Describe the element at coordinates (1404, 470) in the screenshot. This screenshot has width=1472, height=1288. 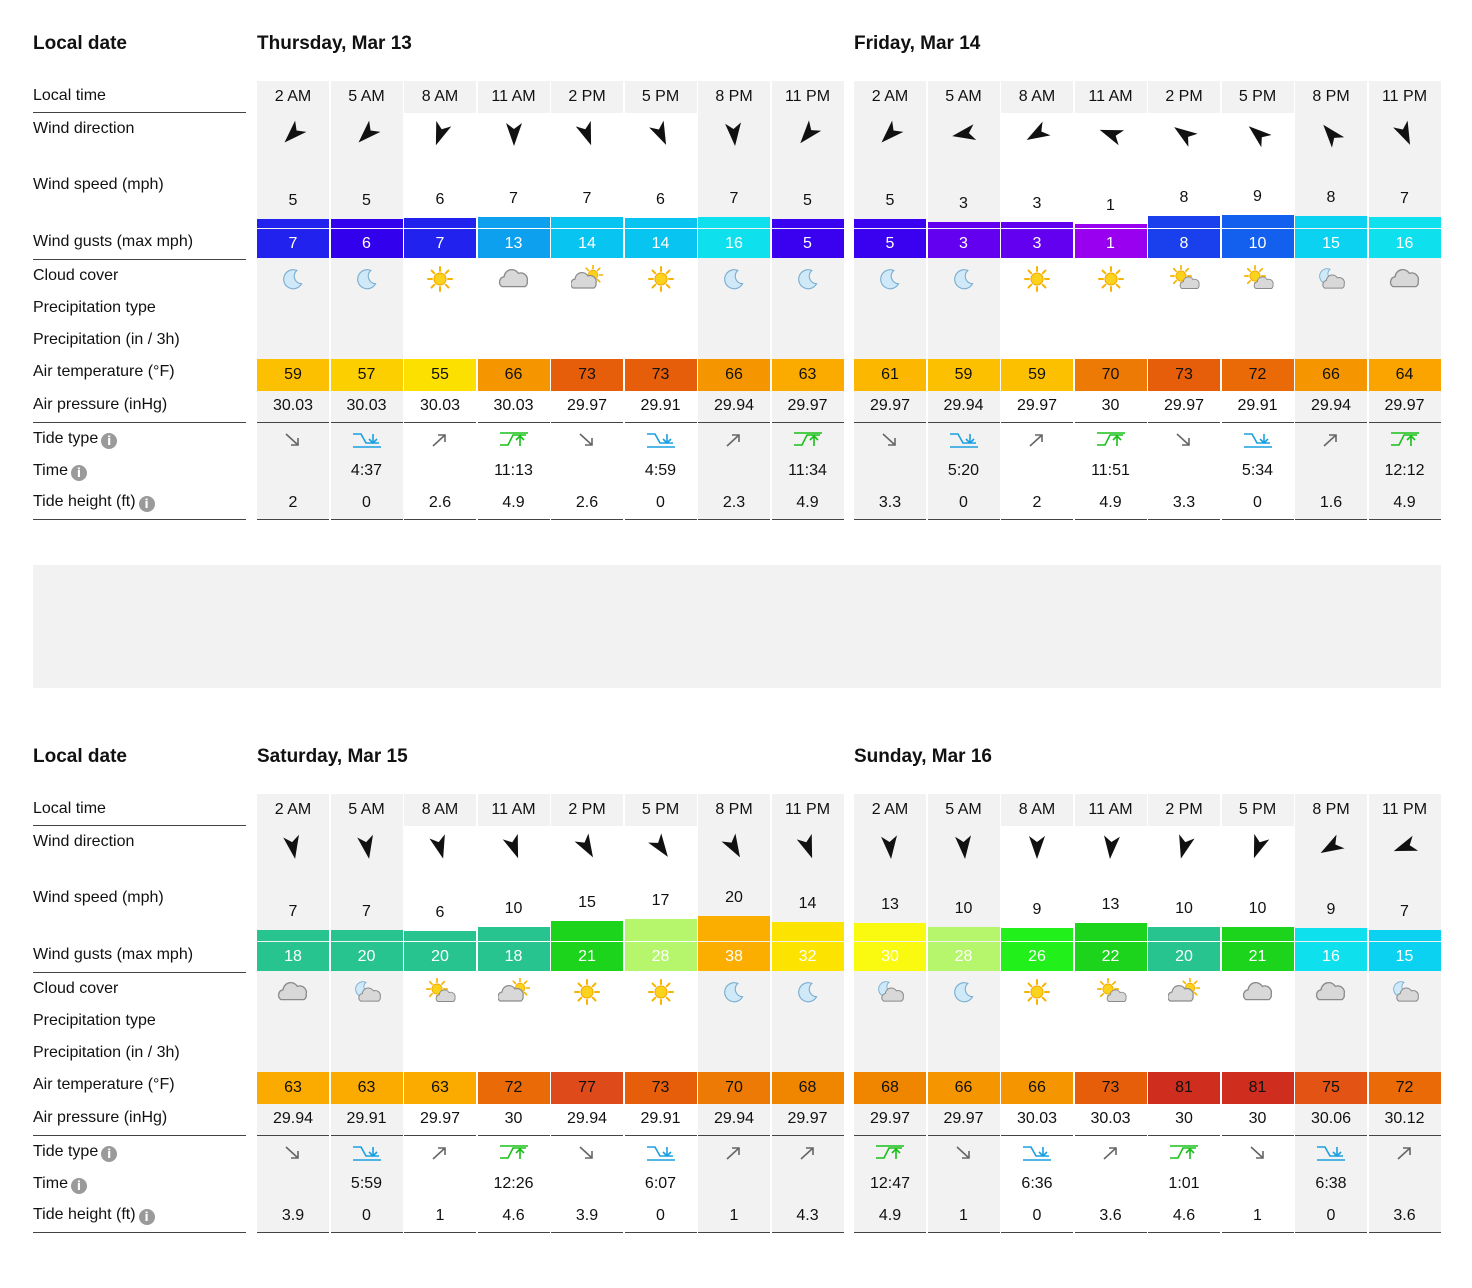
I see `tide-time-value: 12:12` at that location.